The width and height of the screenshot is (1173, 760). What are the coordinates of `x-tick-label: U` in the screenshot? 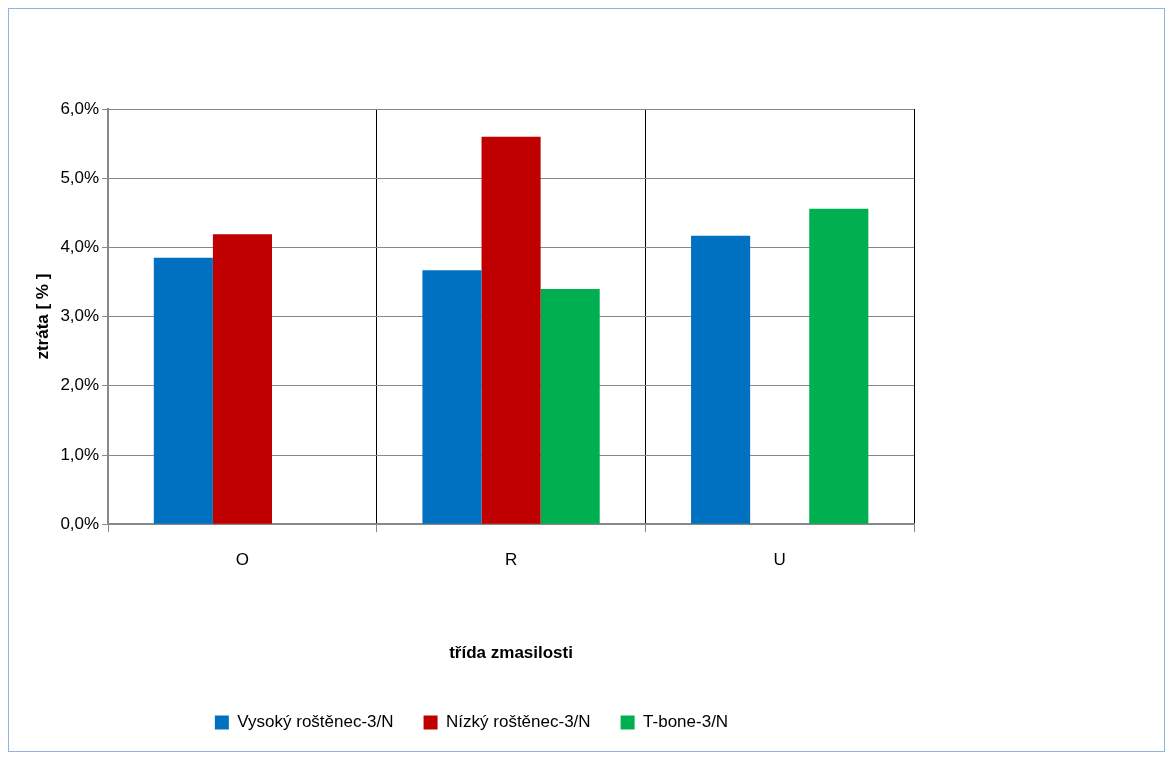 It's located at (779, 560).